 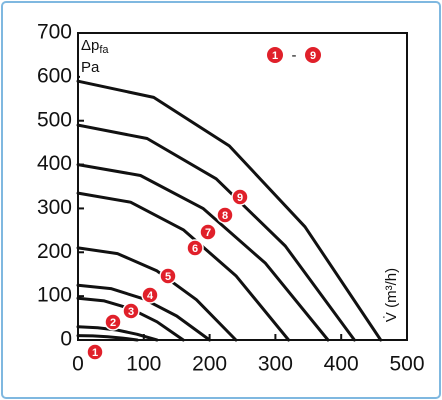 I want to click on y-tick-label: 300, so click(x=54, y=207).